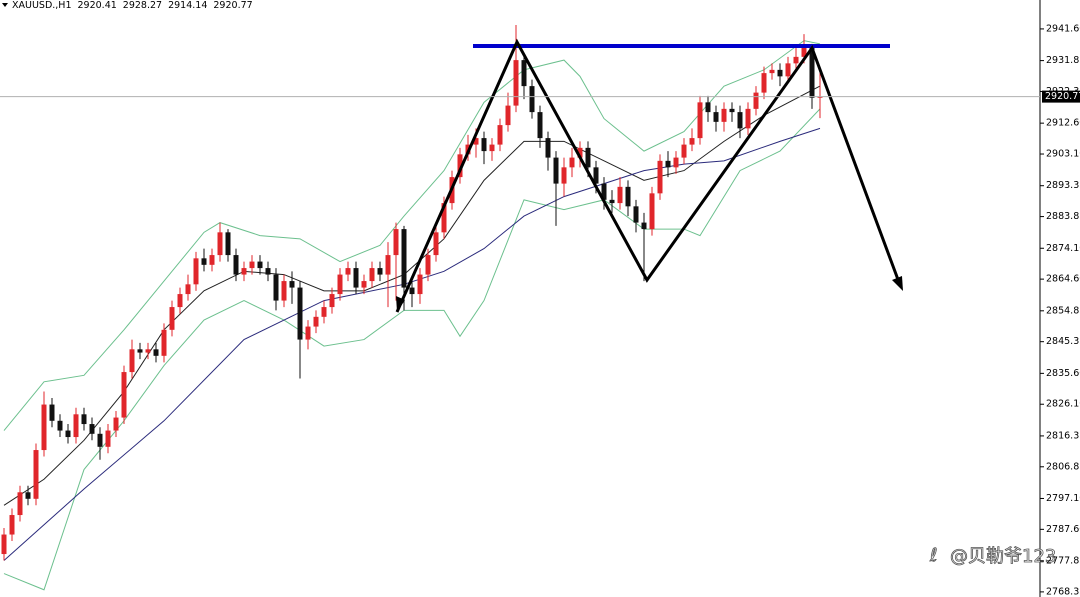  I want to click on y-tick-label: 2845.35, so click(1063, 341).